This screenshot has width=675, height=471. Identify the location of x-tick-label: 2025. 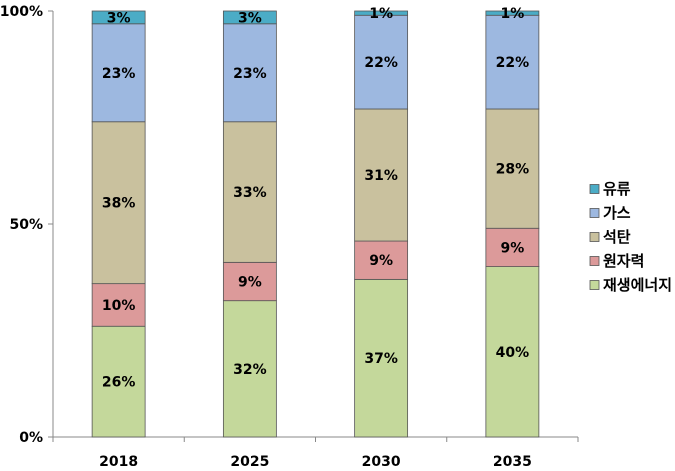
(249, 462).